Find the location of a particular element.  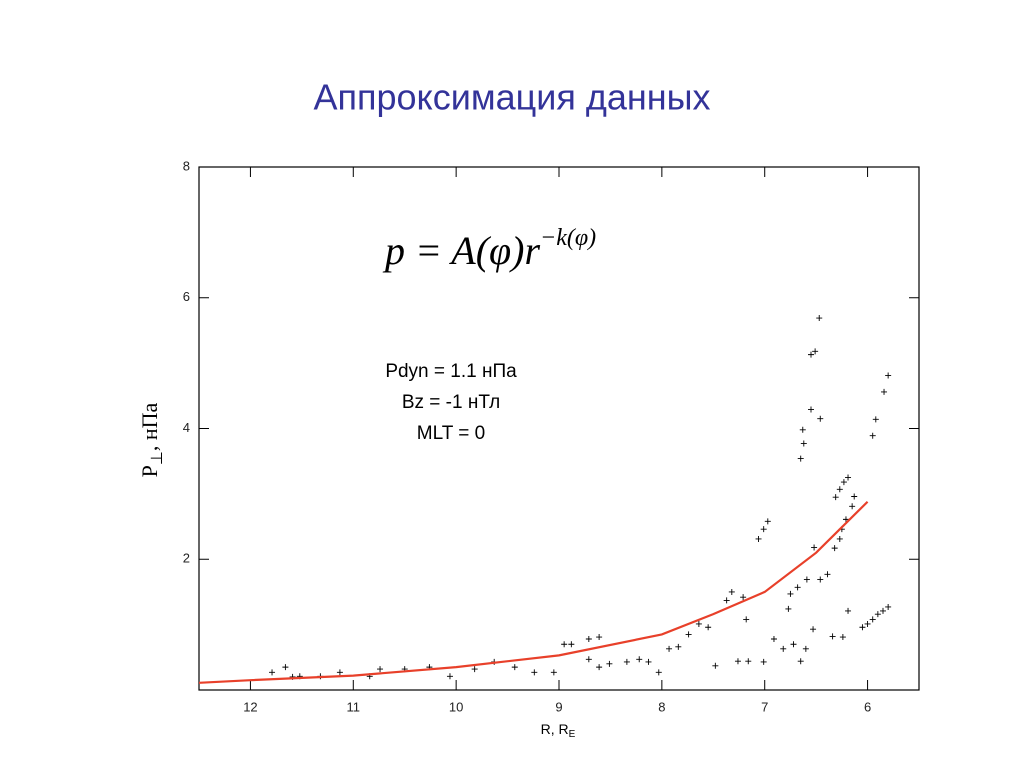

formula-base: p = A(φ)r is located at coordinates (461, 250).